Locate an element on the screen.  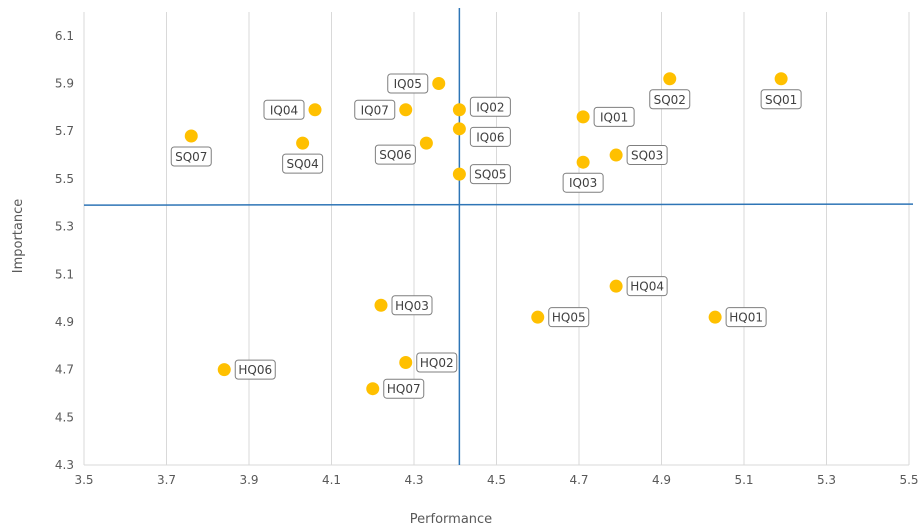
point-label-text: HQ01 is located at coordinates (746, 318).